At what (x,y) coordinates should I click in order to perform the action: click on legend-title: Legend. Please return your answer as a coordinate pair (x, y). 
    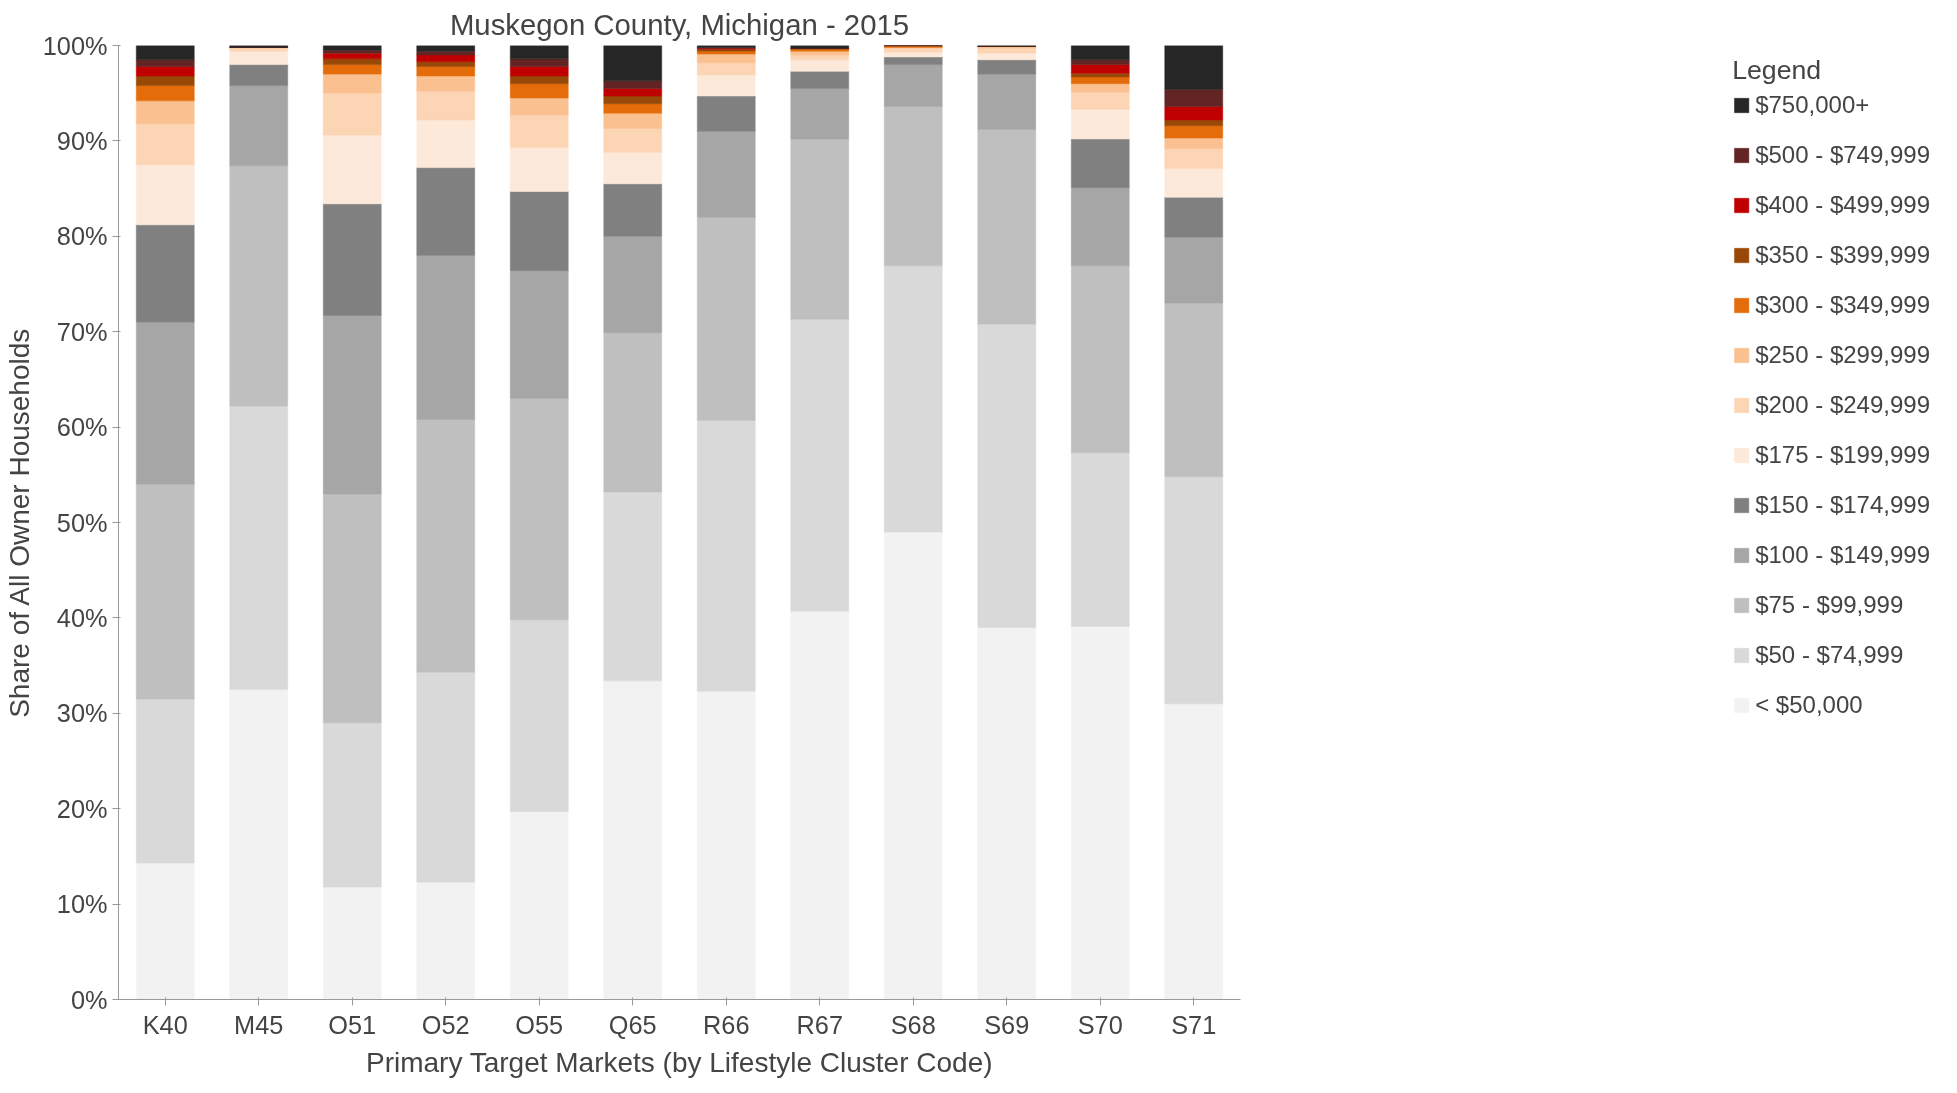
    Looking at the image, I should click on (1777, 70).